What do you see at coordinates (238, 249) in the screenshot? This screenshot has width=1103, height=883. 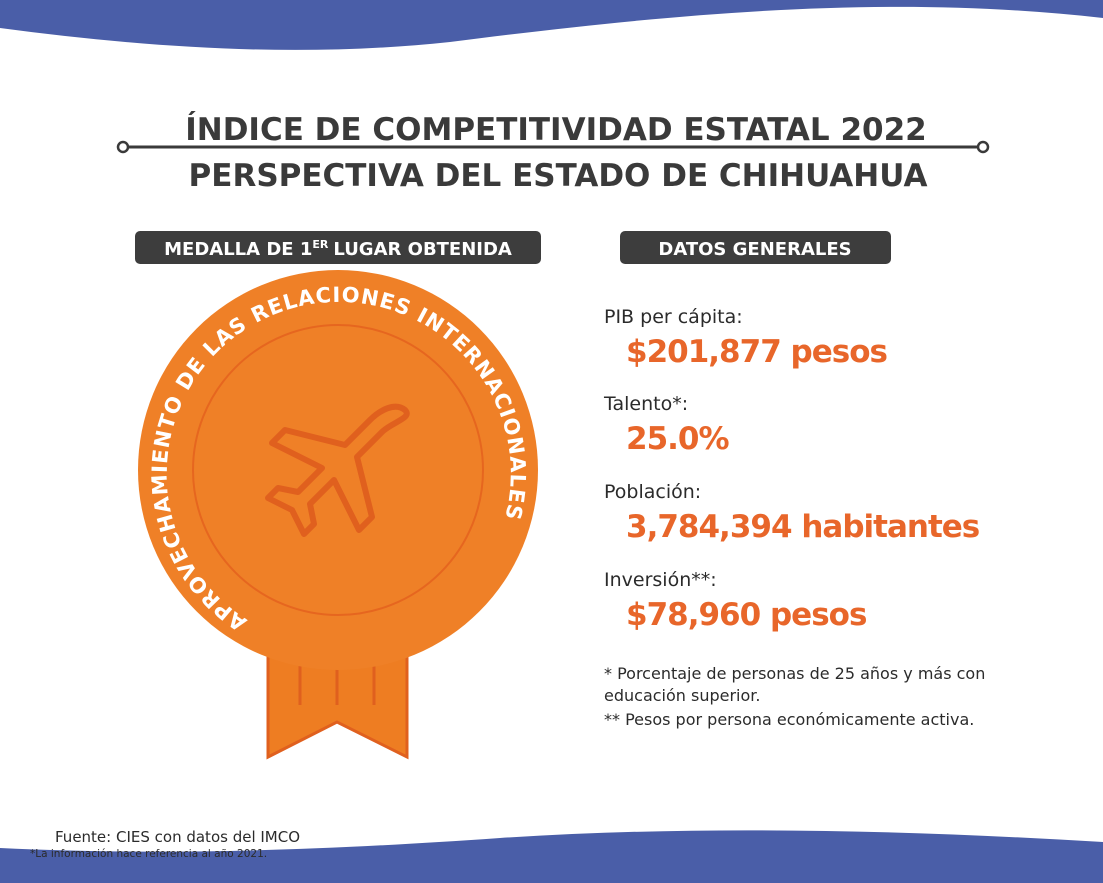 I see `heading-text: MEDALLA DE 1` at bounding box center [238, 249].